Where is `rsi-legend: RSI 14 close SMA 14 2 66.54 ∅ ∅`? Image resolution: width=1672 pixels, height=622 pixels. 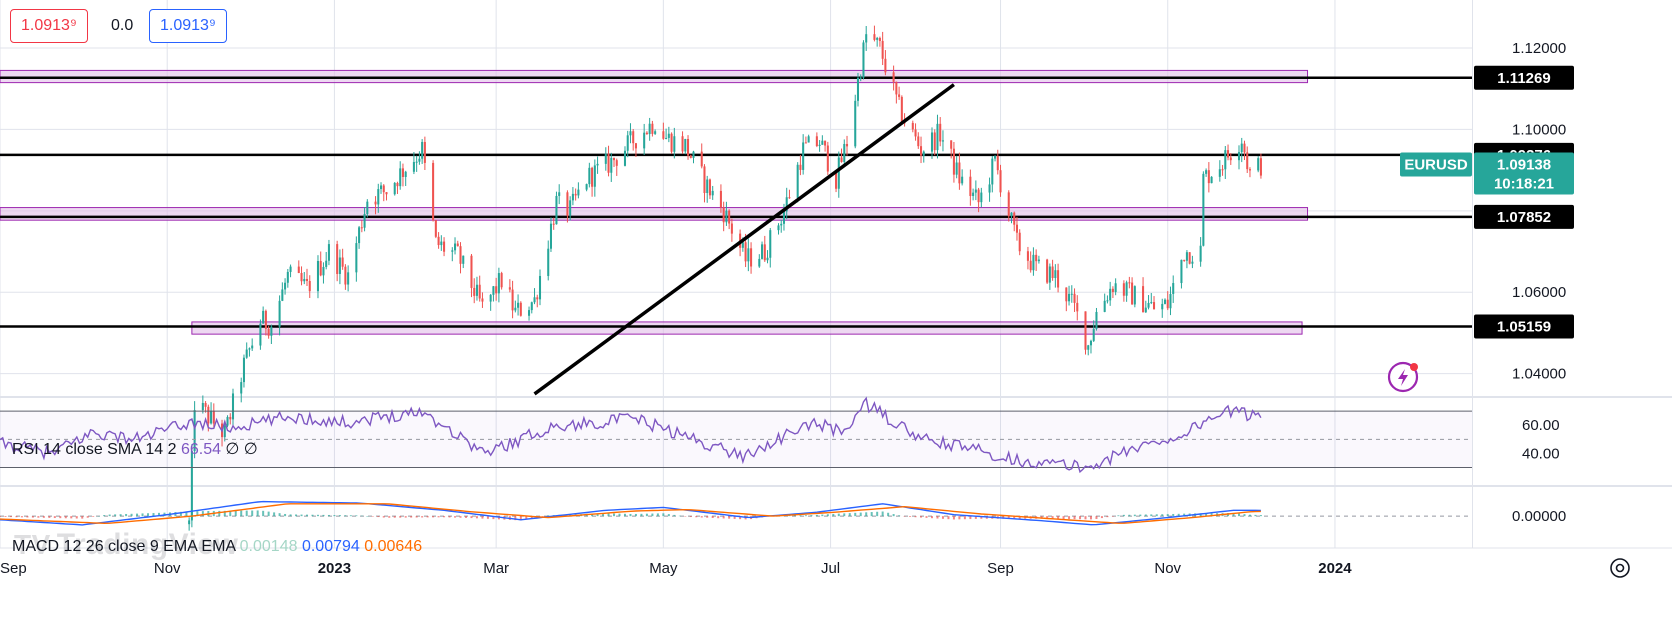 rsi-legend: RSI 14 close SMA 14 2 66.54 ∅ ∅ is located at coordinates (135, 449).